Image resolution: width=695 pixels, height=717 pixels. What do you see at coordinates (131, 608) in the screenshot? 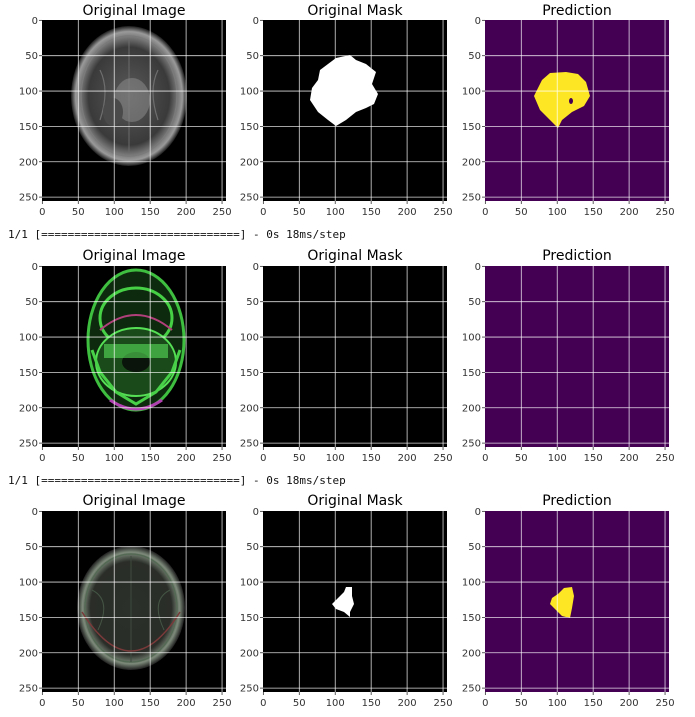
I see `mri-image-brain-top` at bounding box center [131, 608].